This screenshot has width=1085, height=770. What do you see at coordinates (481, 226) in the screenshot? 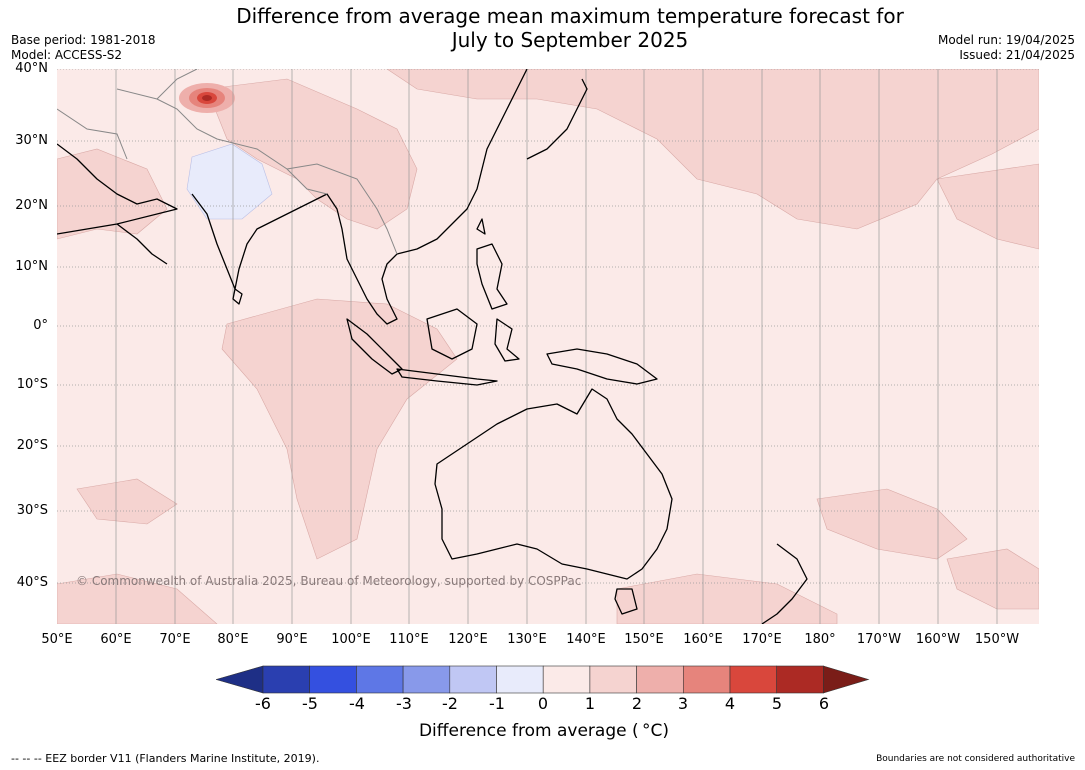
I see `coast-taiwan` at bounding box center [481, 226].